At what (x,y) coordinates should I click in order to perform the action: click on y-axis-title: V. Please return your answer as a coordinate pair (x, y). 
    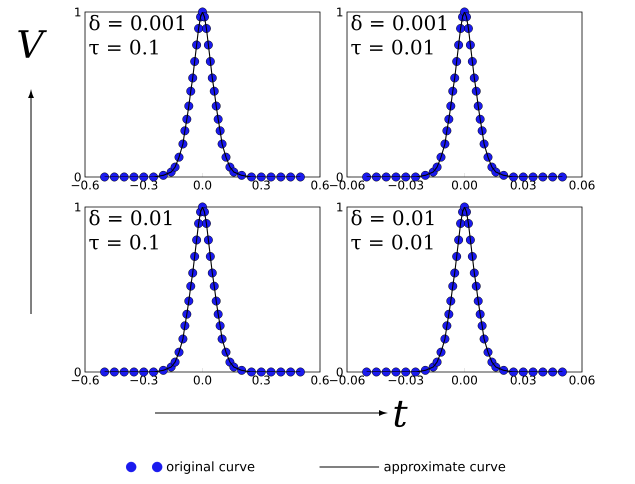
    Looking at the image, I should click on (32, 44).